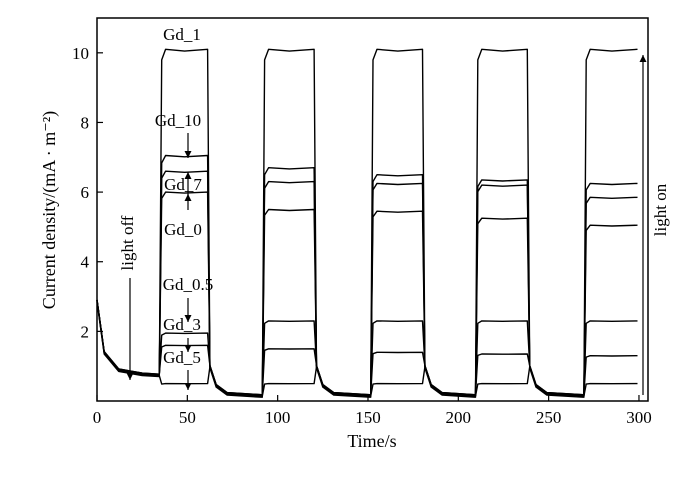 This screenshot has width=700, height=481. What do you see at coordinates (639, 417) in the screenshot?
I see `x-tick-label: 300` at bounding box center [639, 417].